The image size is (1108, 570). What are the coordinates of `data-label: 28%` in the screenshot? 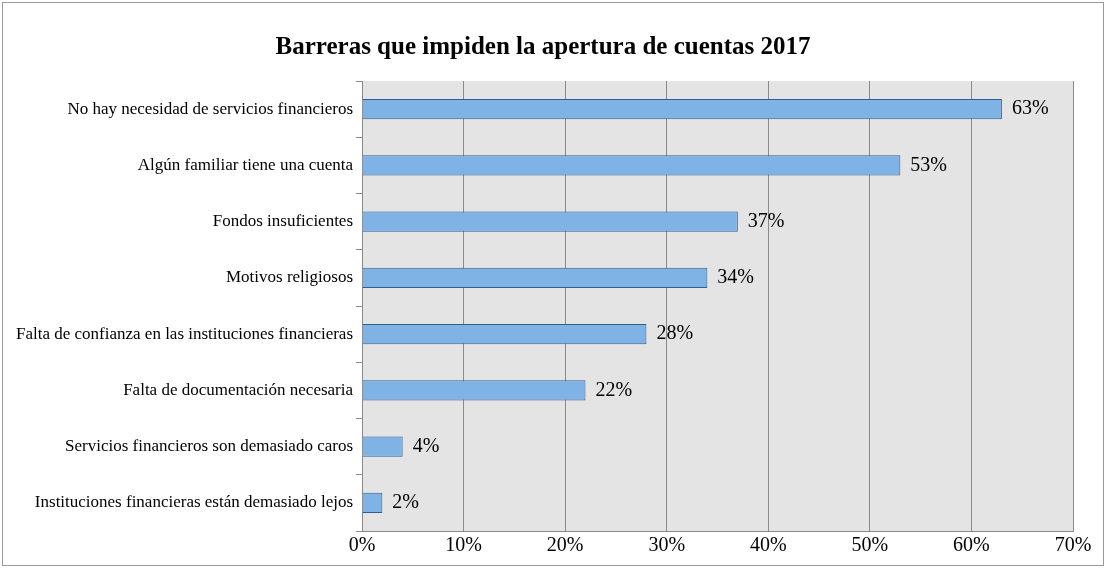 It's located at (675, 332).